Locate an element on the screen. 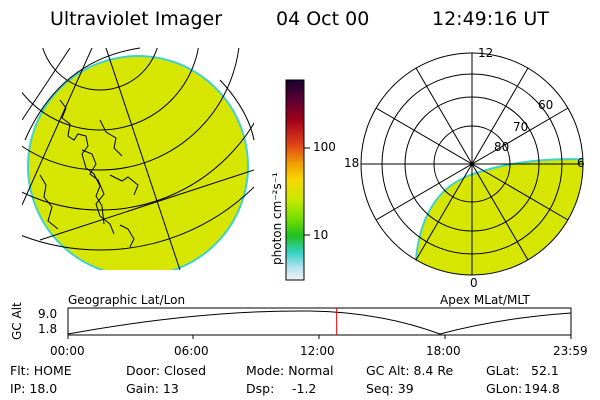  orbit-axis-label: GC Alt is located at coordinates (17, 321).